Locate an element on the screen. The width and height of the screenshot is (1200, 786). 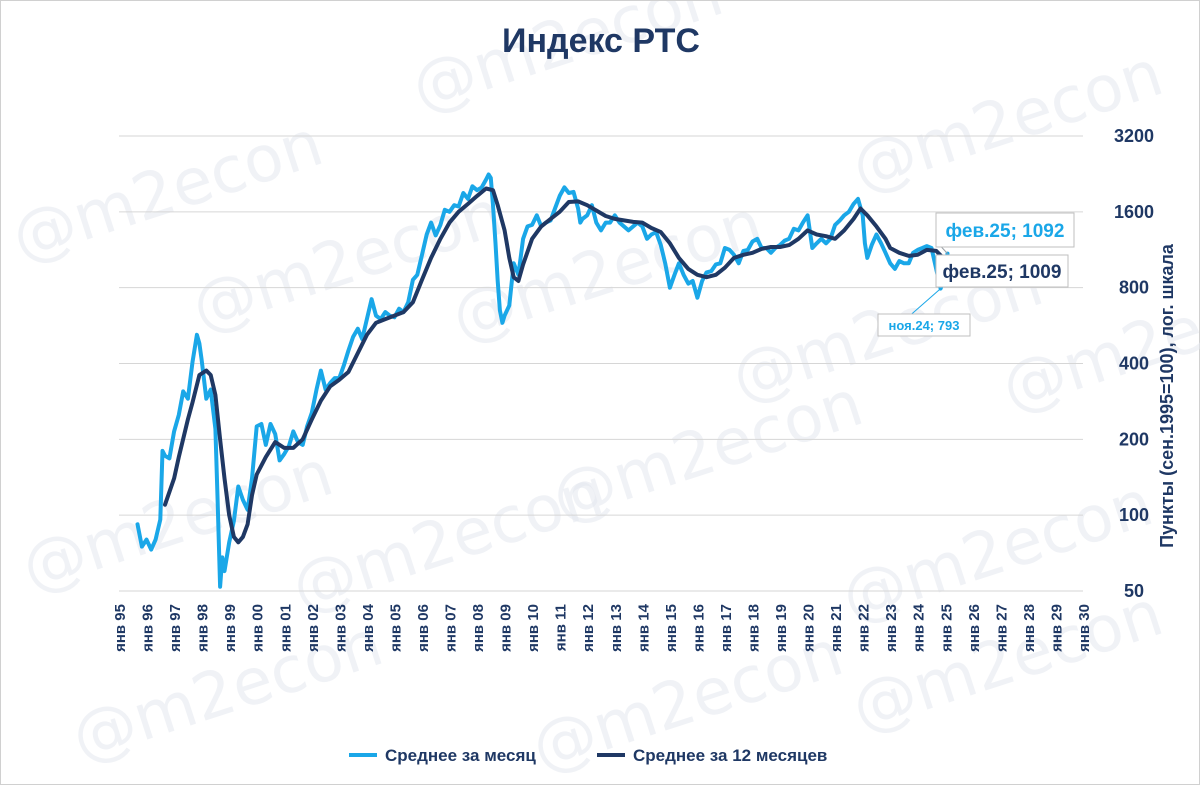
x-tick-label: янв 10 is located at coordinates (533, 628).